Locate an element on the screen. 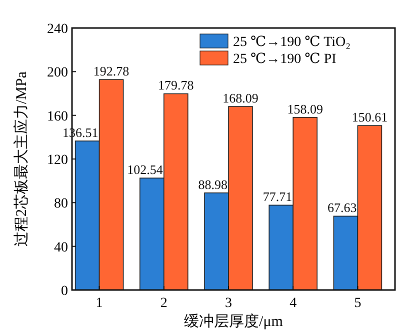 The image size is (418, 335). y-tick-label: 200 is located at coordinates (57, 73).